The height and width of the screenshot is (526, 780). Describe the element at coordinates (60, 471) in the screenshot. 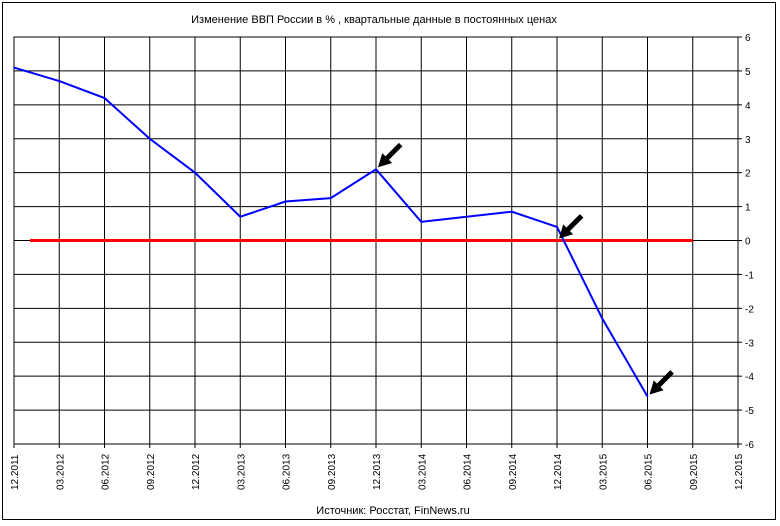

I see `x-tick-label: 03.2012` at that location.